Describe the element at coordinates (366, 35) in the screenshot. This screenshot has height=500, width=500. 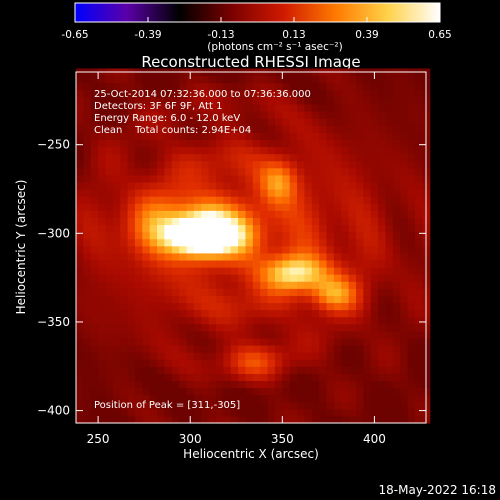
I see `colorbar-tick-label: 0.39` at that location.